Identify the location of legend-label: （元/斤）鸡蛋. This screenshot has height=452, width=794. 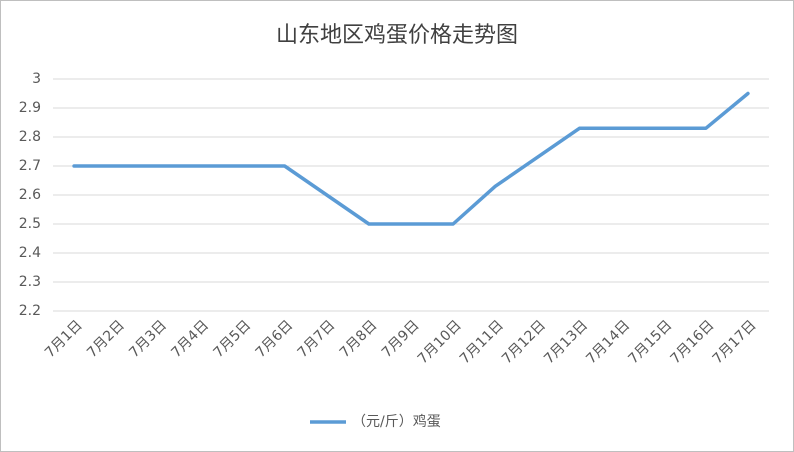
(396, 421).